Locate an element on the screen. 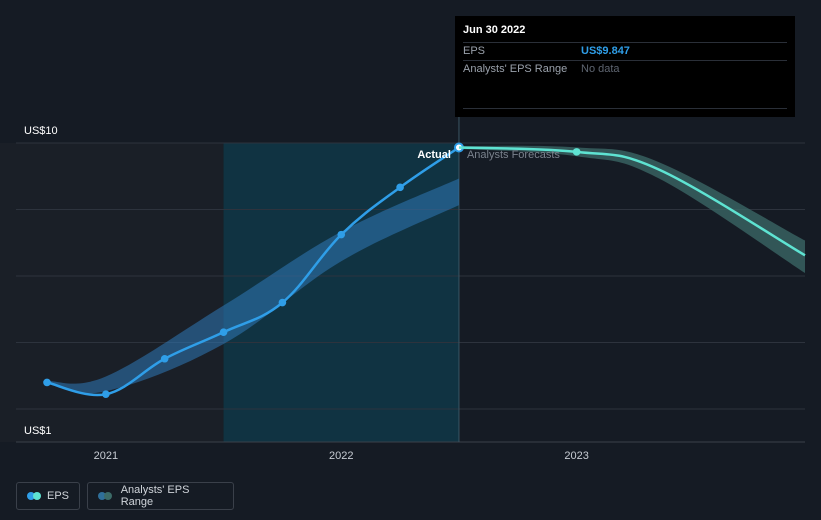 The height and width of the screenshot is (520, 821). x-tick-label: 2021 is located at coordinates (106, 456).